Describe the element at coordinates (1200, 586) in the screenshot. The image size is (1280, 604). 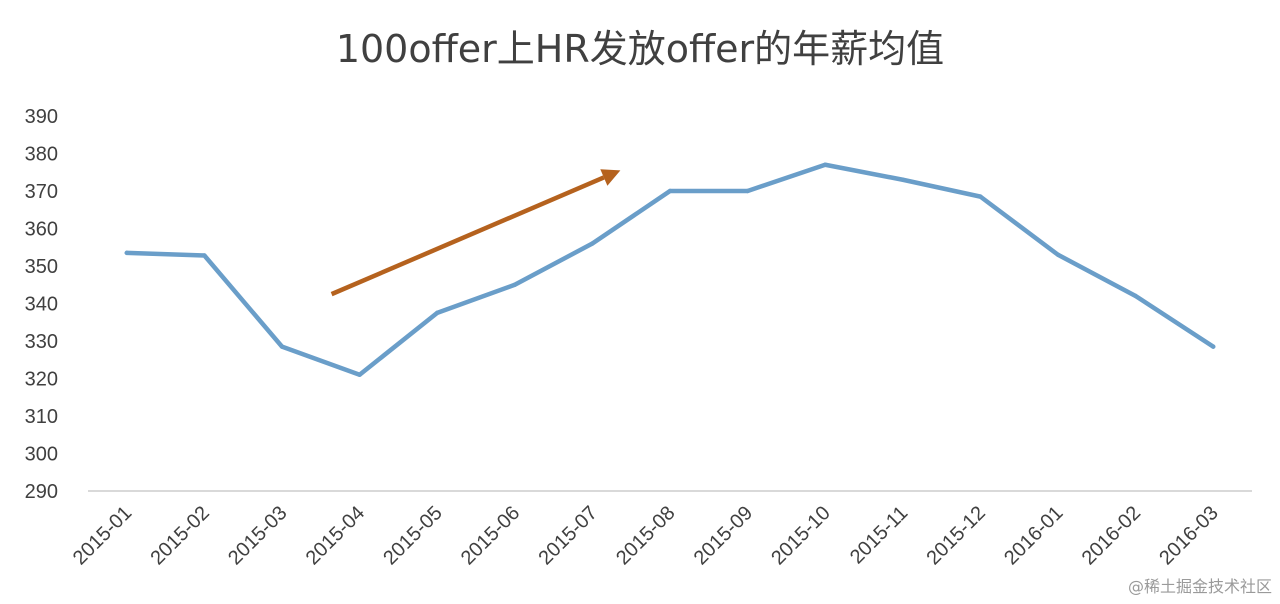
I see `watermark: @稀土掘金技术社区` at that location.